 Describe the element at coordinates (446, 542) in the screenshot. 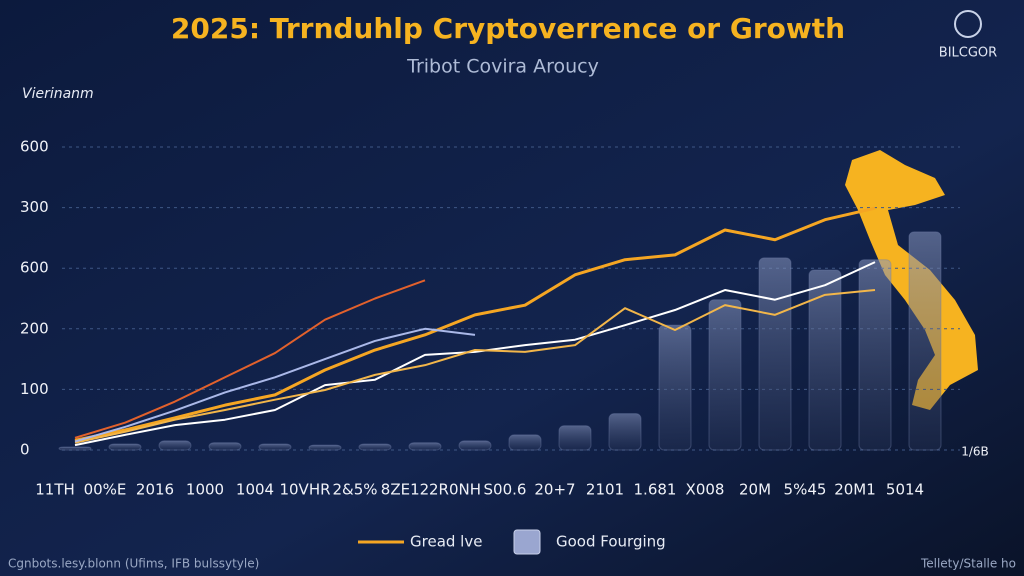

I see `legend-label: Gread lve` at that location.